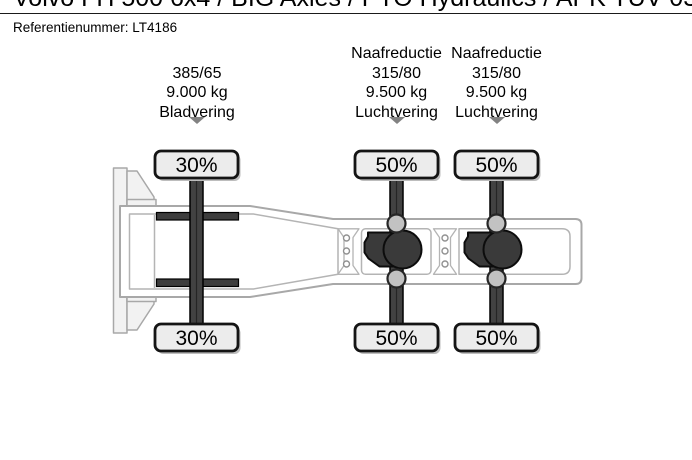 This screenshot has height=460, width=692. I want to click on wheel-front-left: 30%, so click(197, 165).